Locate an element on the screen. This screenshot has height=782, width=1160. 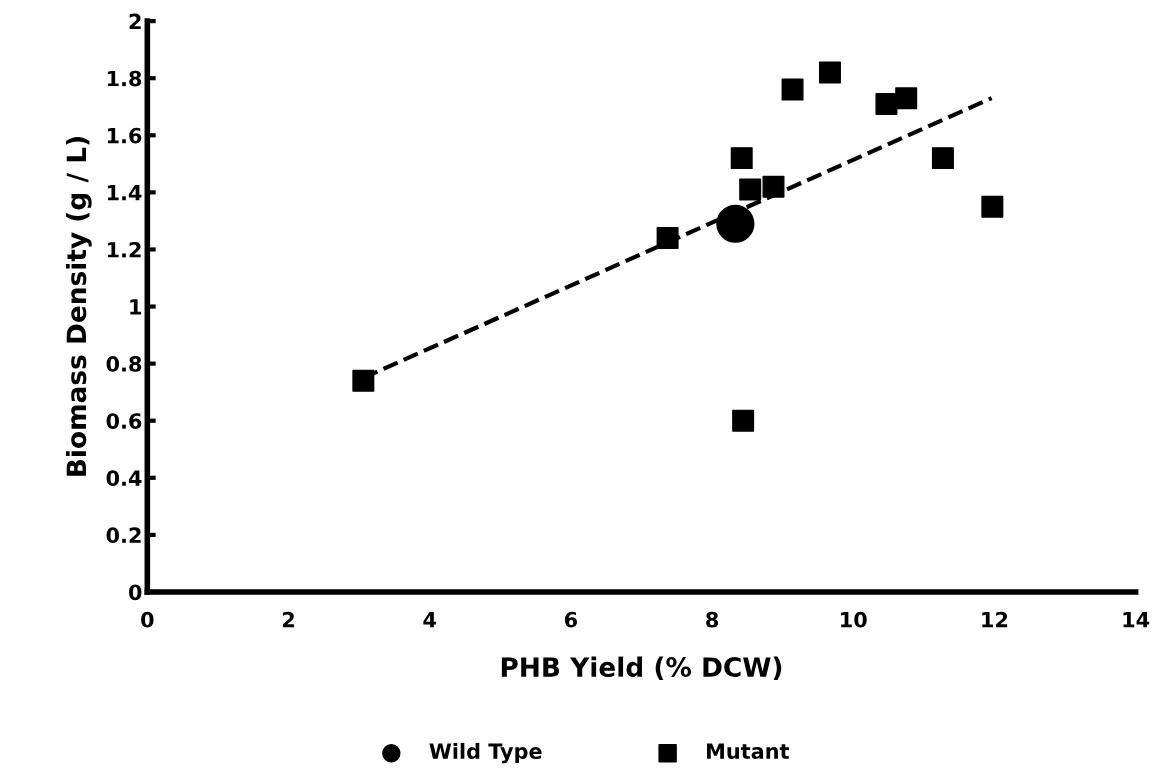
legend-label: Mutant is located at coordinates (748, 751).